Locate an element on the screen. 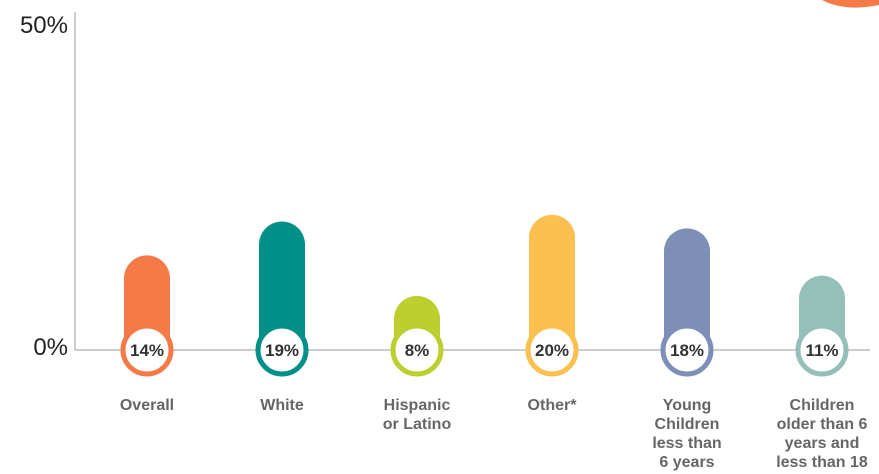 This screenshot has height=474, width=879. bar-2-value-badge is located at coordinates (282, 350).